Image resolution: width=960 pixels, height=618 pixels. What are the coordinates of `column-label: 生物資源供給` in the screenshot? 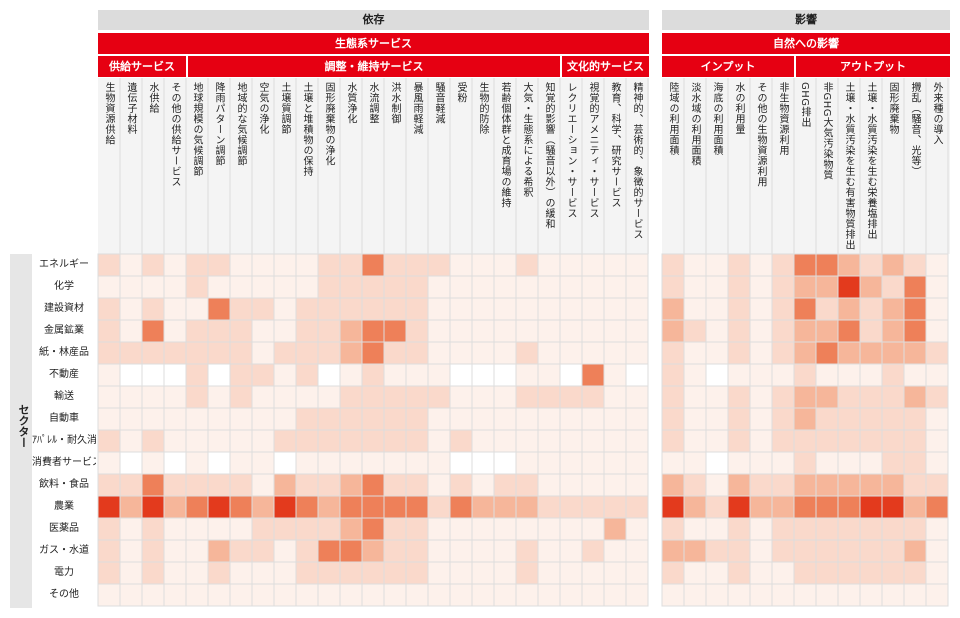 It's located at (108, 113).